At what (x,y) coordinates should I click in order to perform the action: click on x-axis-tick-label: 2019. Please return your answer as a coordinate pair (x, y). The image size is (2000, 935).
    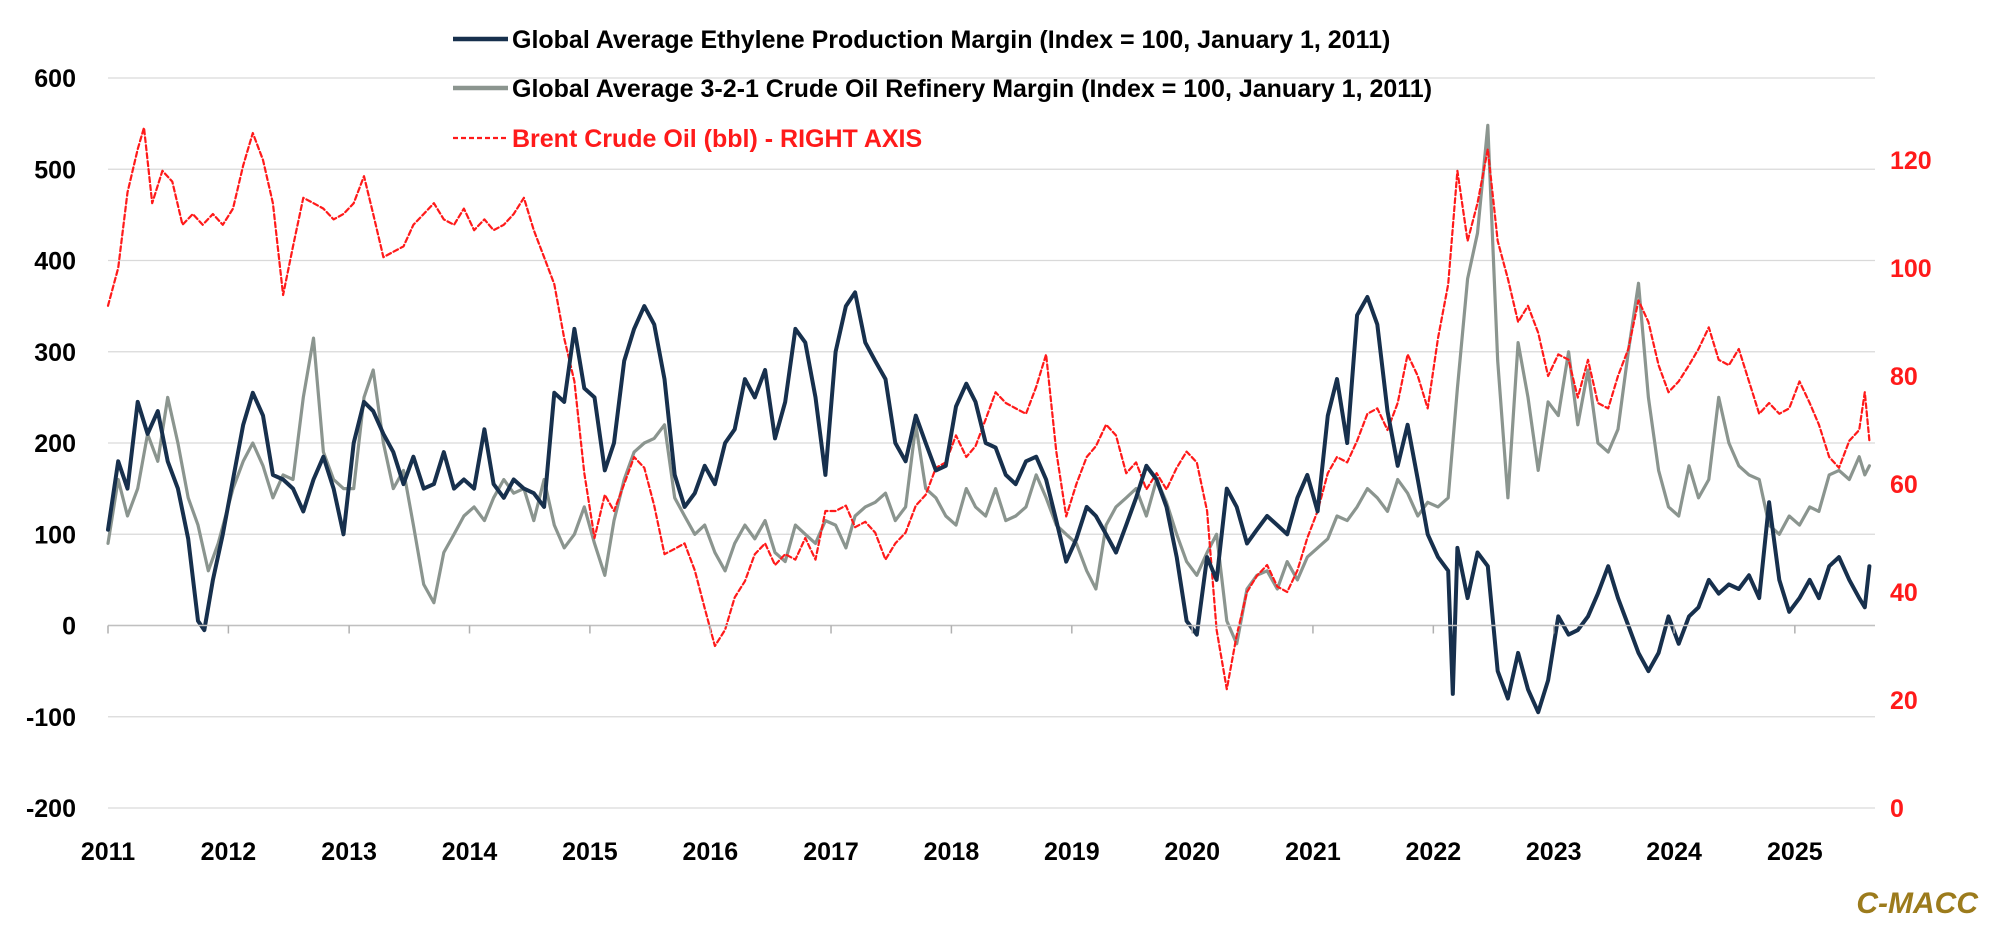
    Looking at the image, I should click on (1072, 852).